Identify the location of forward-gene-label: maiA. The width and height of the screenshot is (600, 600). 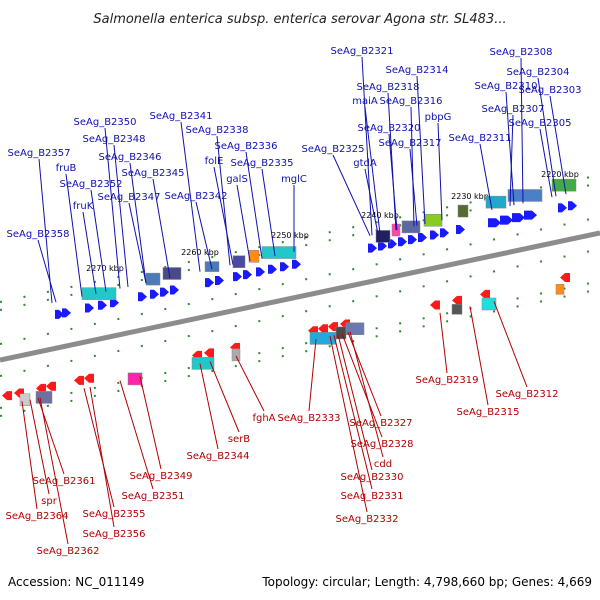
(365, 101).